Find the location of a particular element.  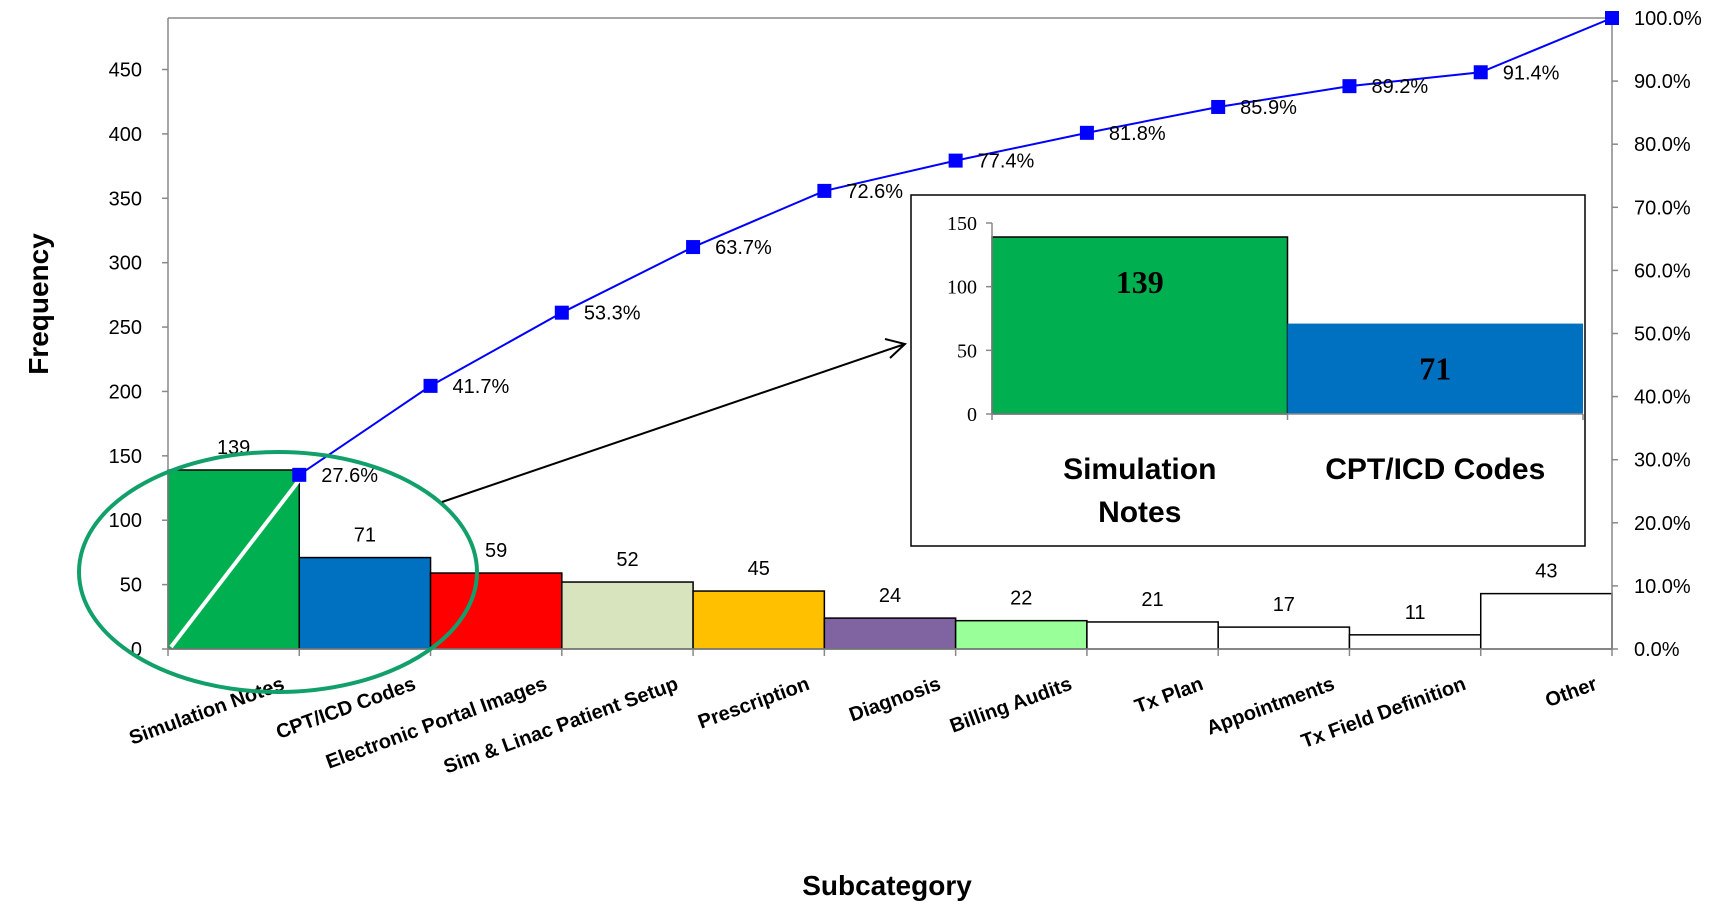

y-tick-label: 300 is located at coordinates (125, 264).